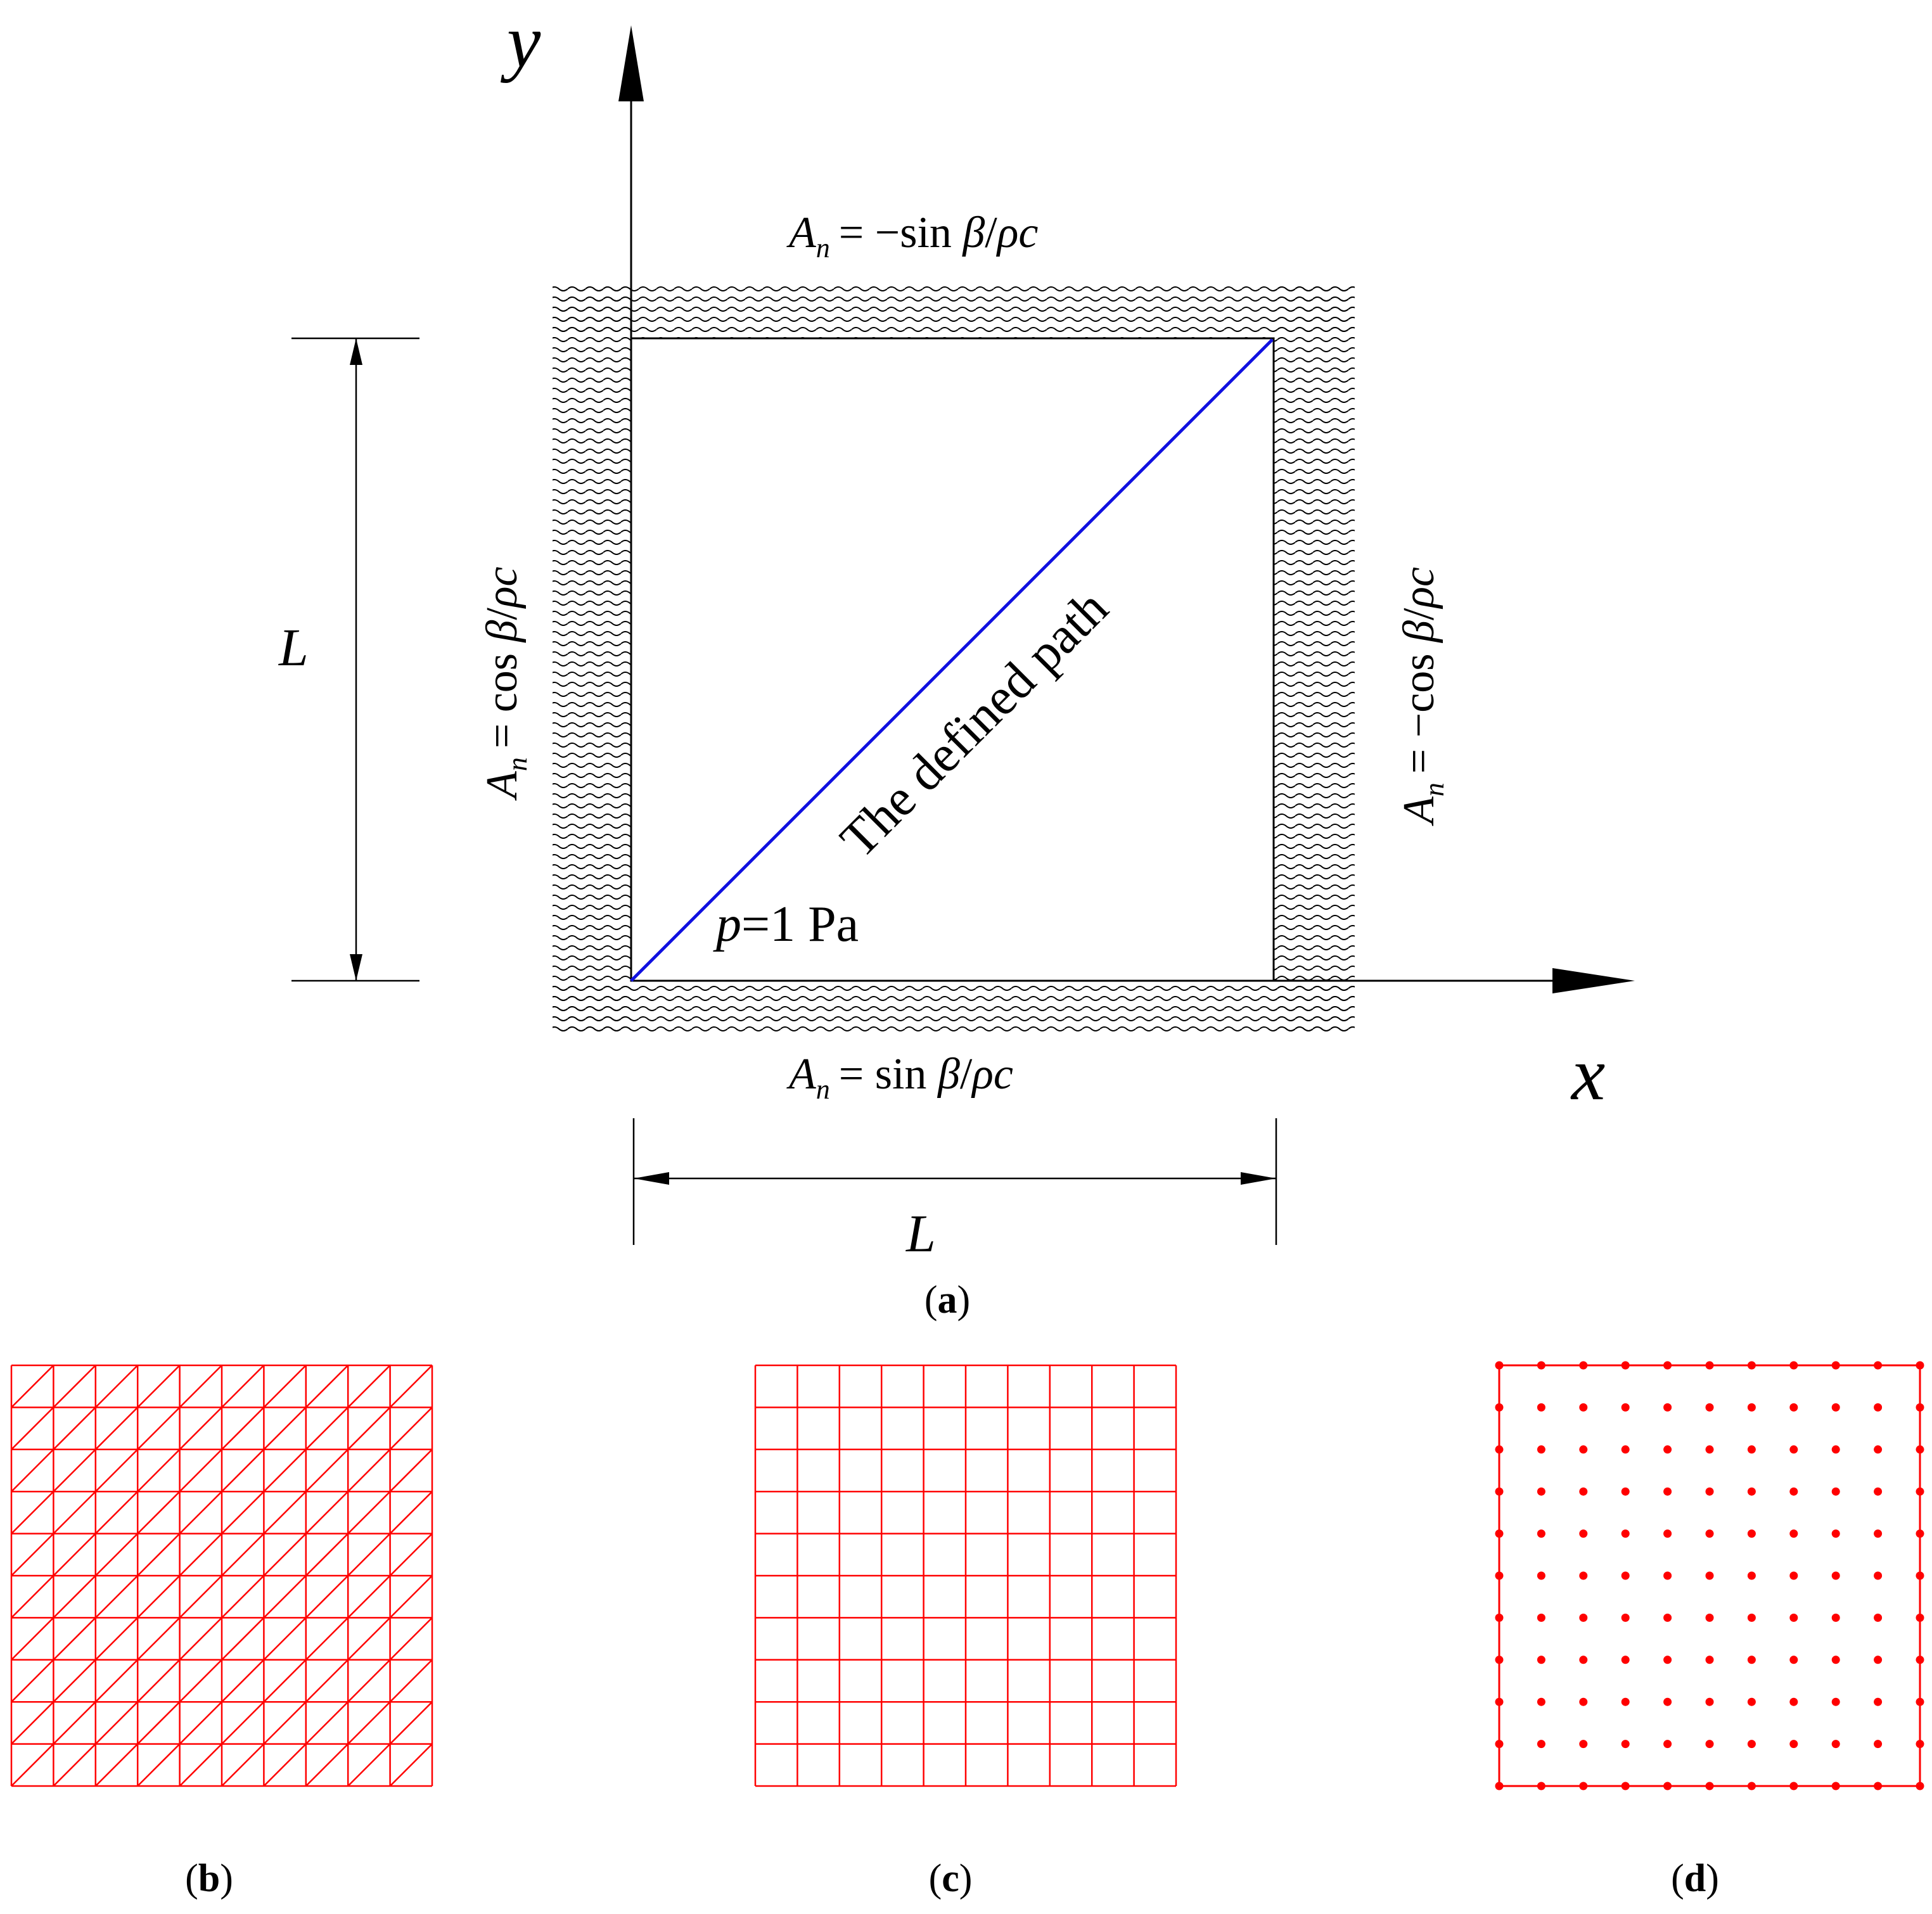 The width and height of the screenshot is (1932, 1914). Describe the element at coordinates (1593, 980) in the screenshot. I see `x-axis-arrow-icon` at that location.